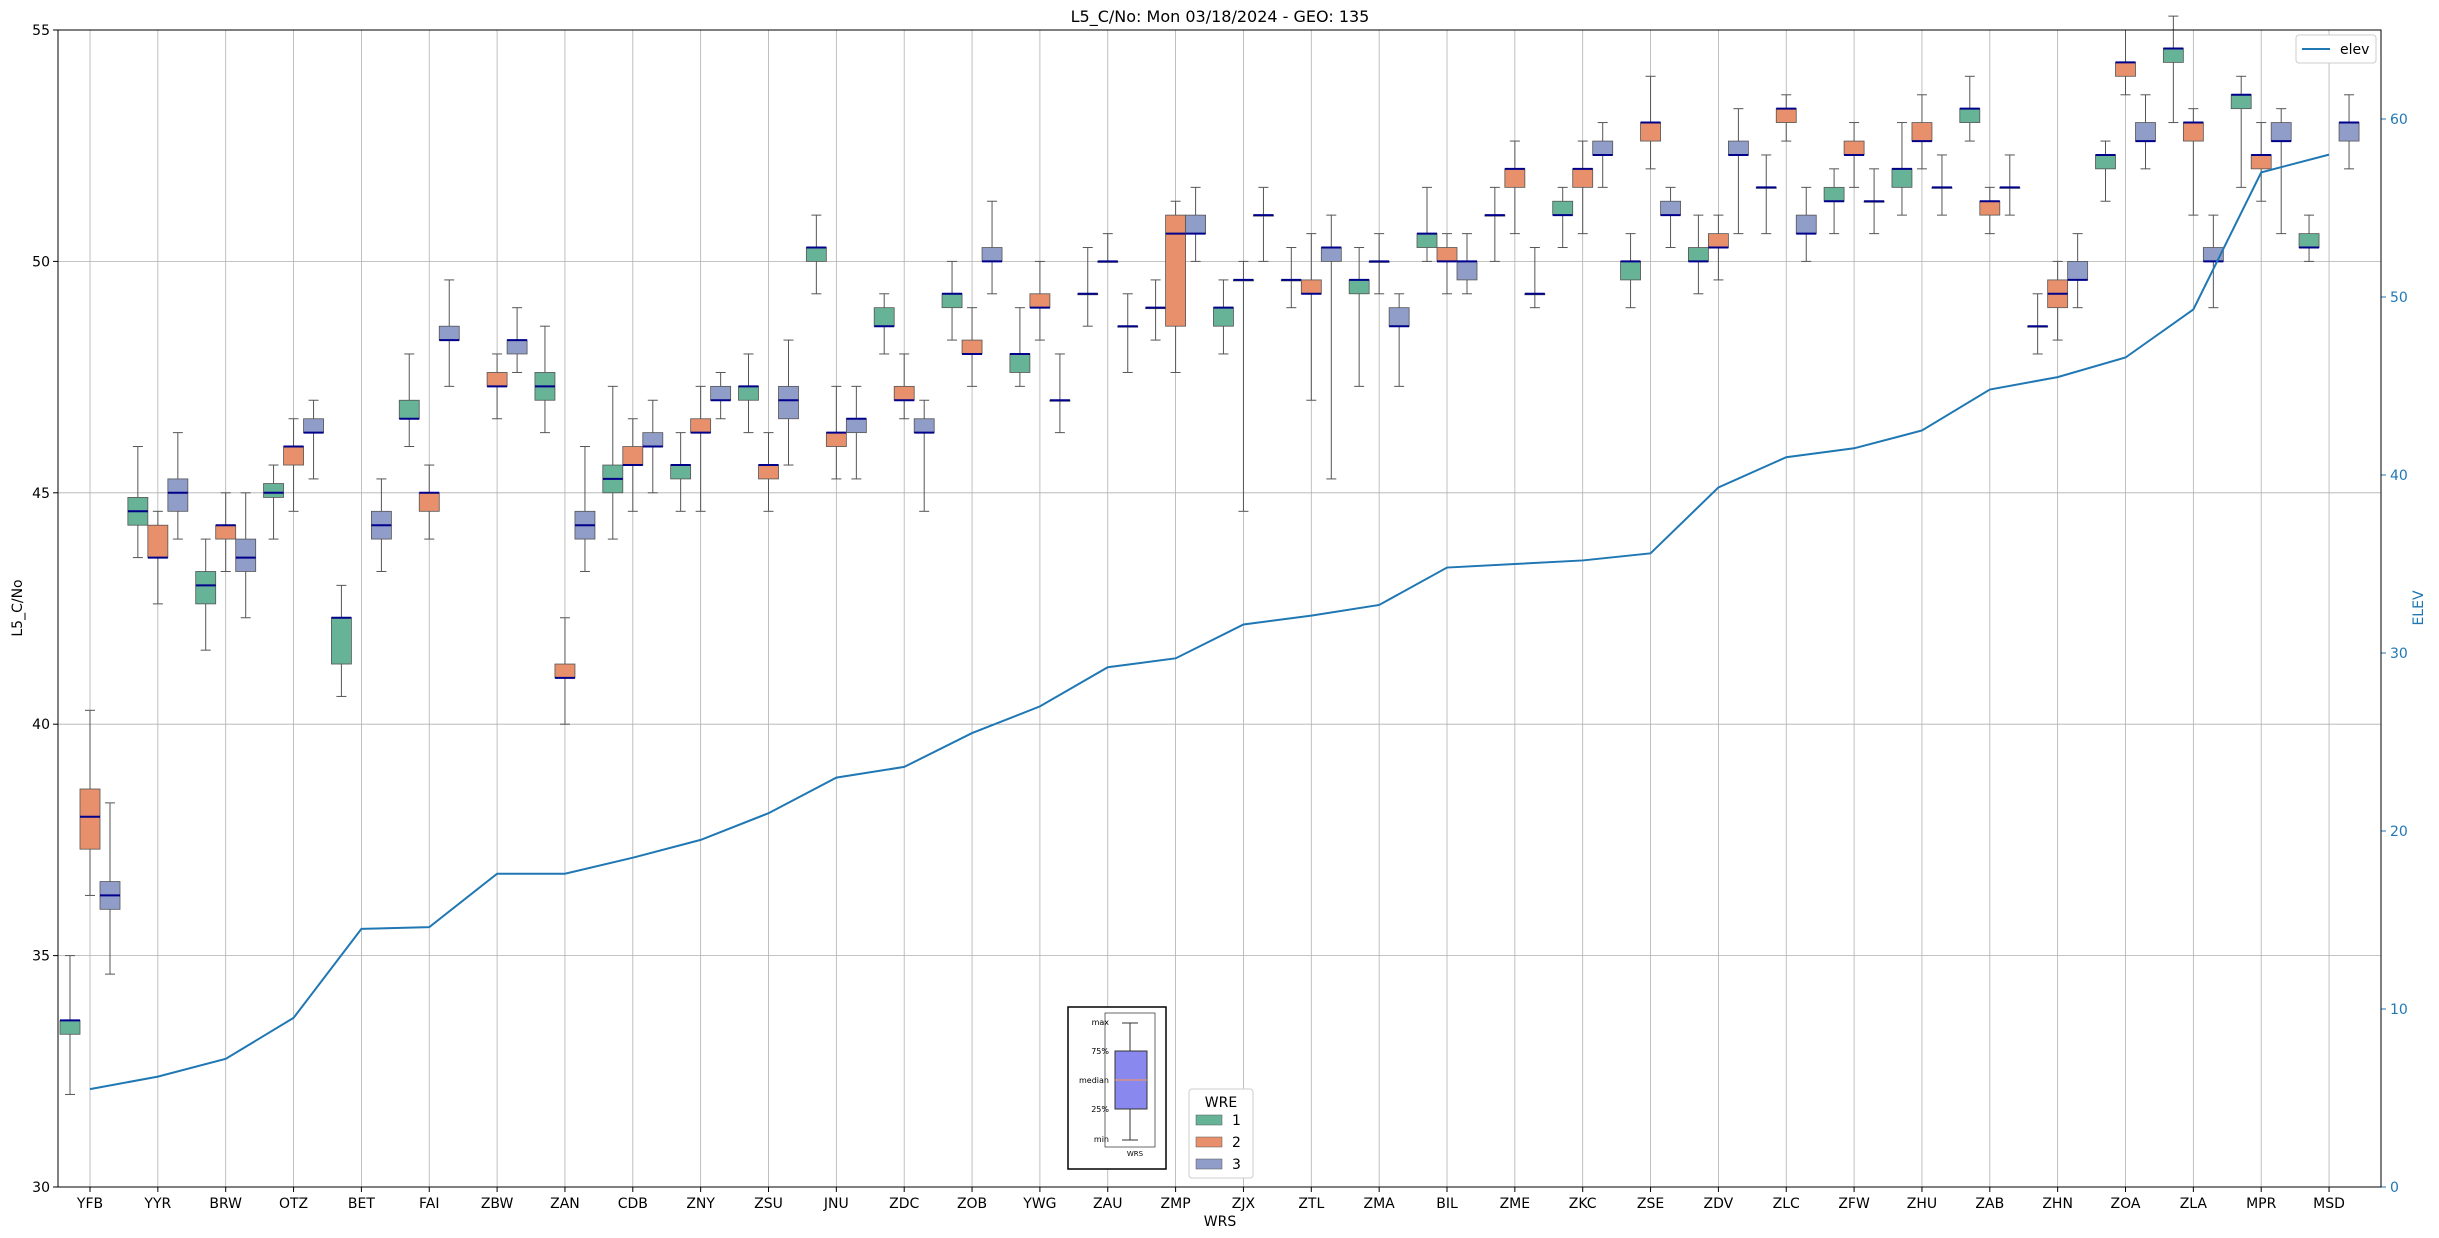 The height and width of the screenshot is (1238, 2439). What do you see at coordinates (2329, 1204) in the screenshot?
I see `x-tick-label: MSD` at bounding box center [2329, 1204].